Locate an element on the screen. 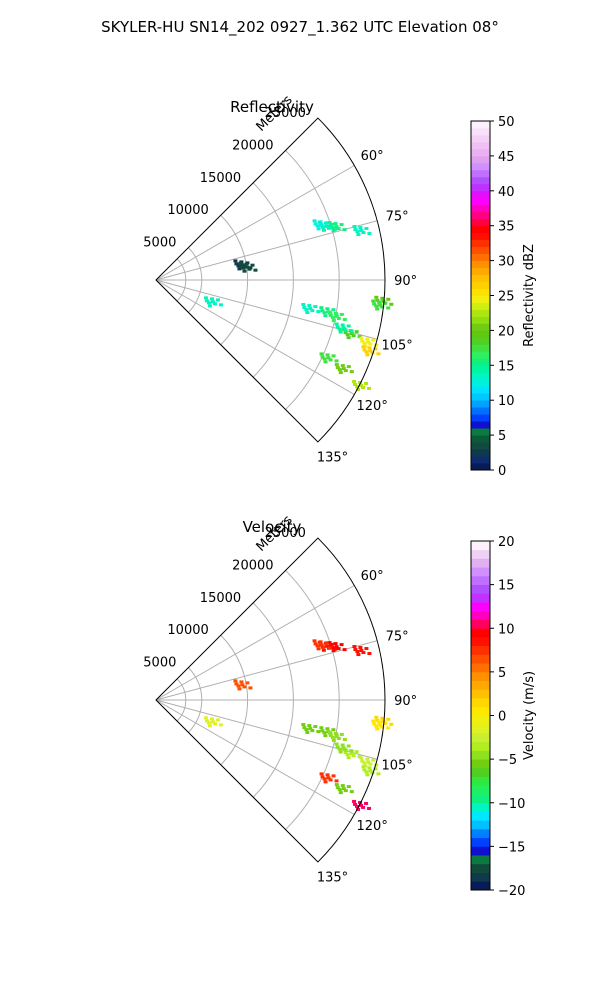 The image size is (600, 1000). colorbar-tick-label: 50 is located at coordinates (506, 122).